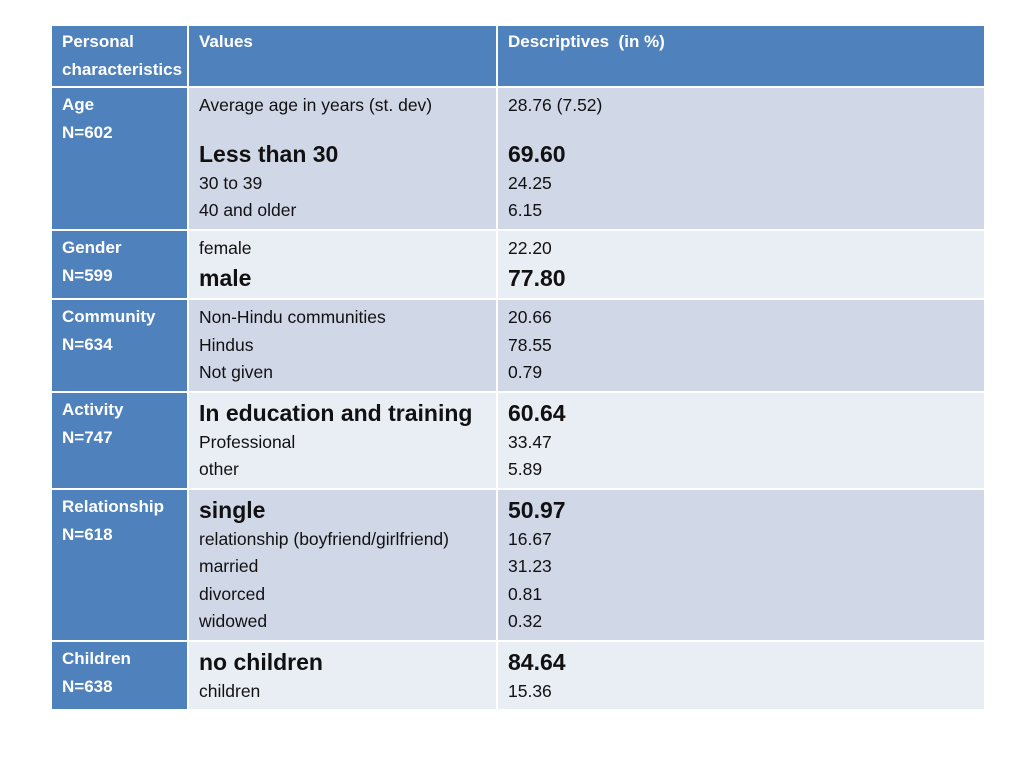  What do you see at coordinates (87, 275) in the screenshot?
I see `row-label-n: N=599` at bounding box center [87, 275].